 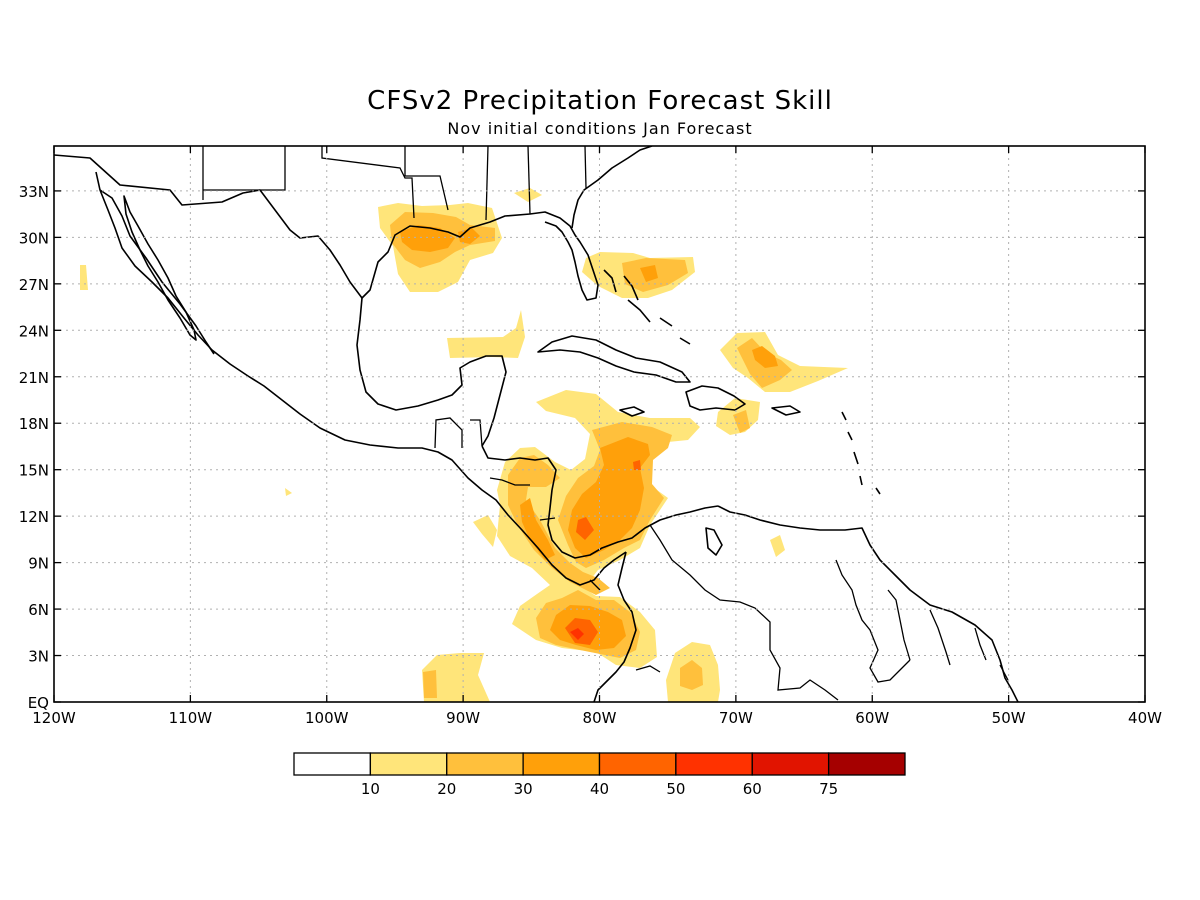 What do you see at coordinates (38, 610) in the screenshot?
I see `lat-tick-label: 6N` at bounding box center [38, 610].